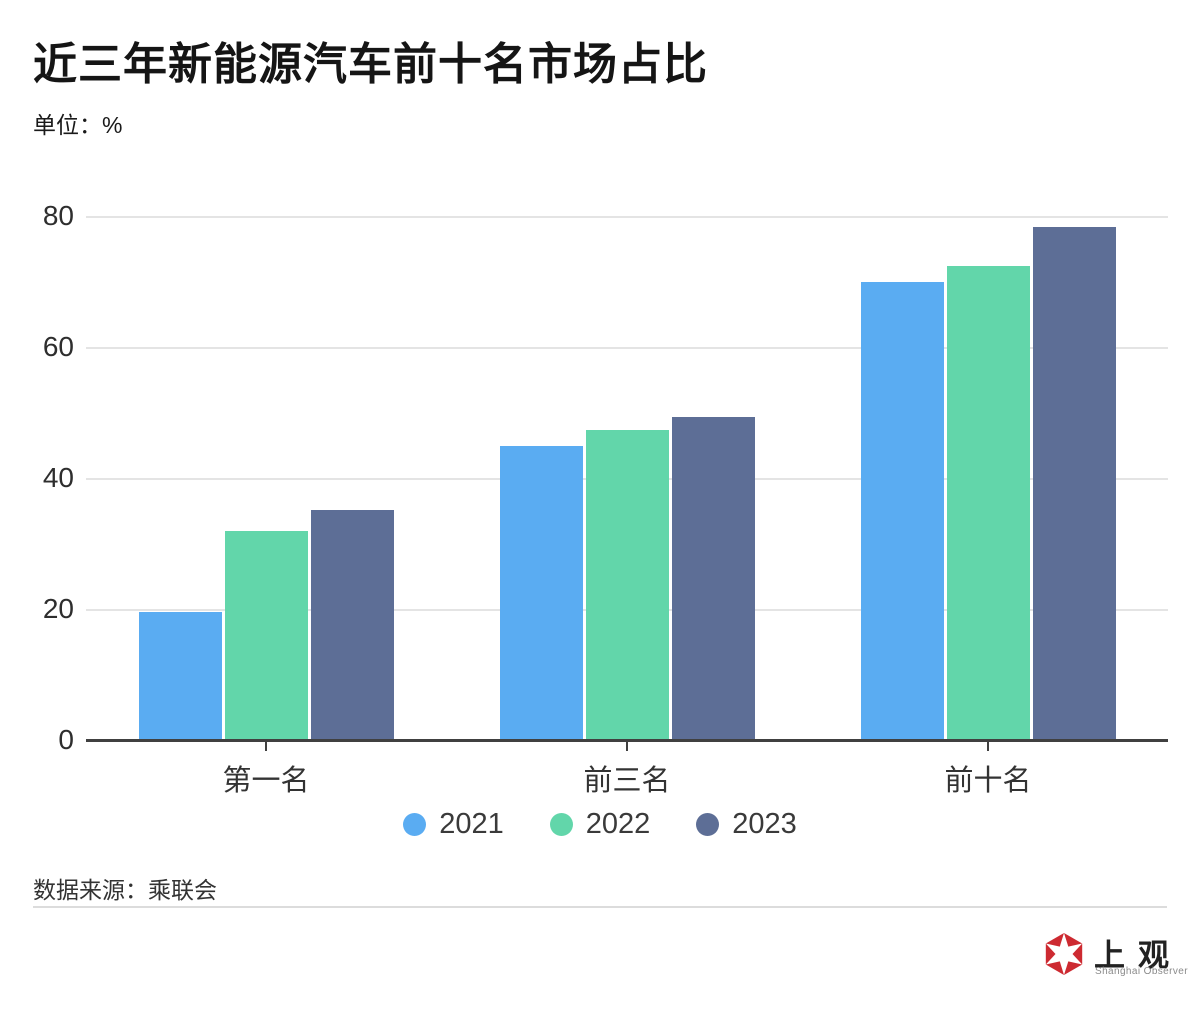 This screenshot has height=1020, width=1200. Describe the element at coordinates (58, 215) in the screenshot. I see `y-tick-label-80: 80` at that location.